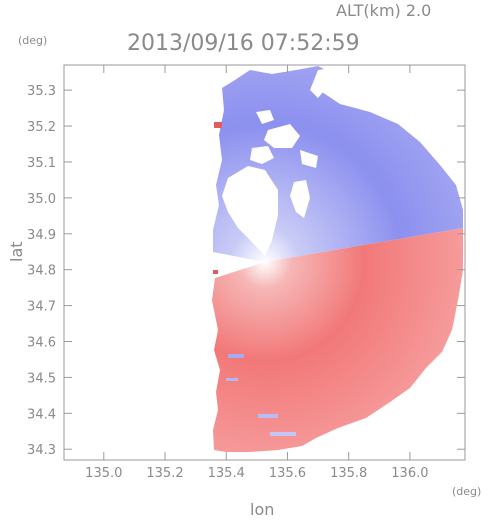 The image size is (491, 521). Describe the element at coordinates (41, 127) in the screenshot. I see `y-tick-label: 35.2` at that location.